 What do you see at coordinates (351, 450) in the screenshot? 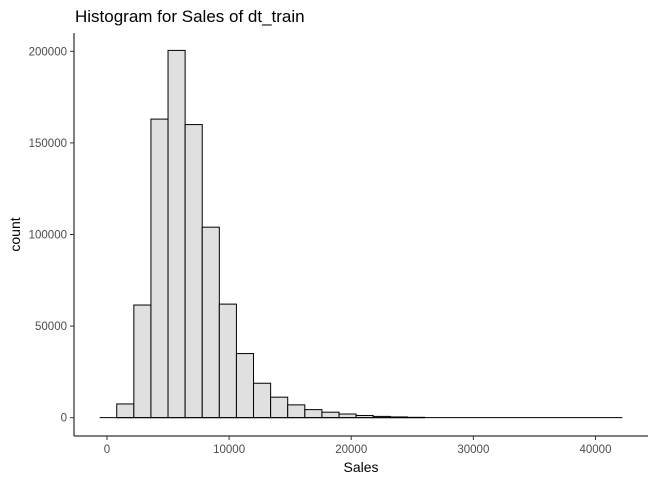
I see `x-tick-label: 20000` at bounding box center [351, 450].